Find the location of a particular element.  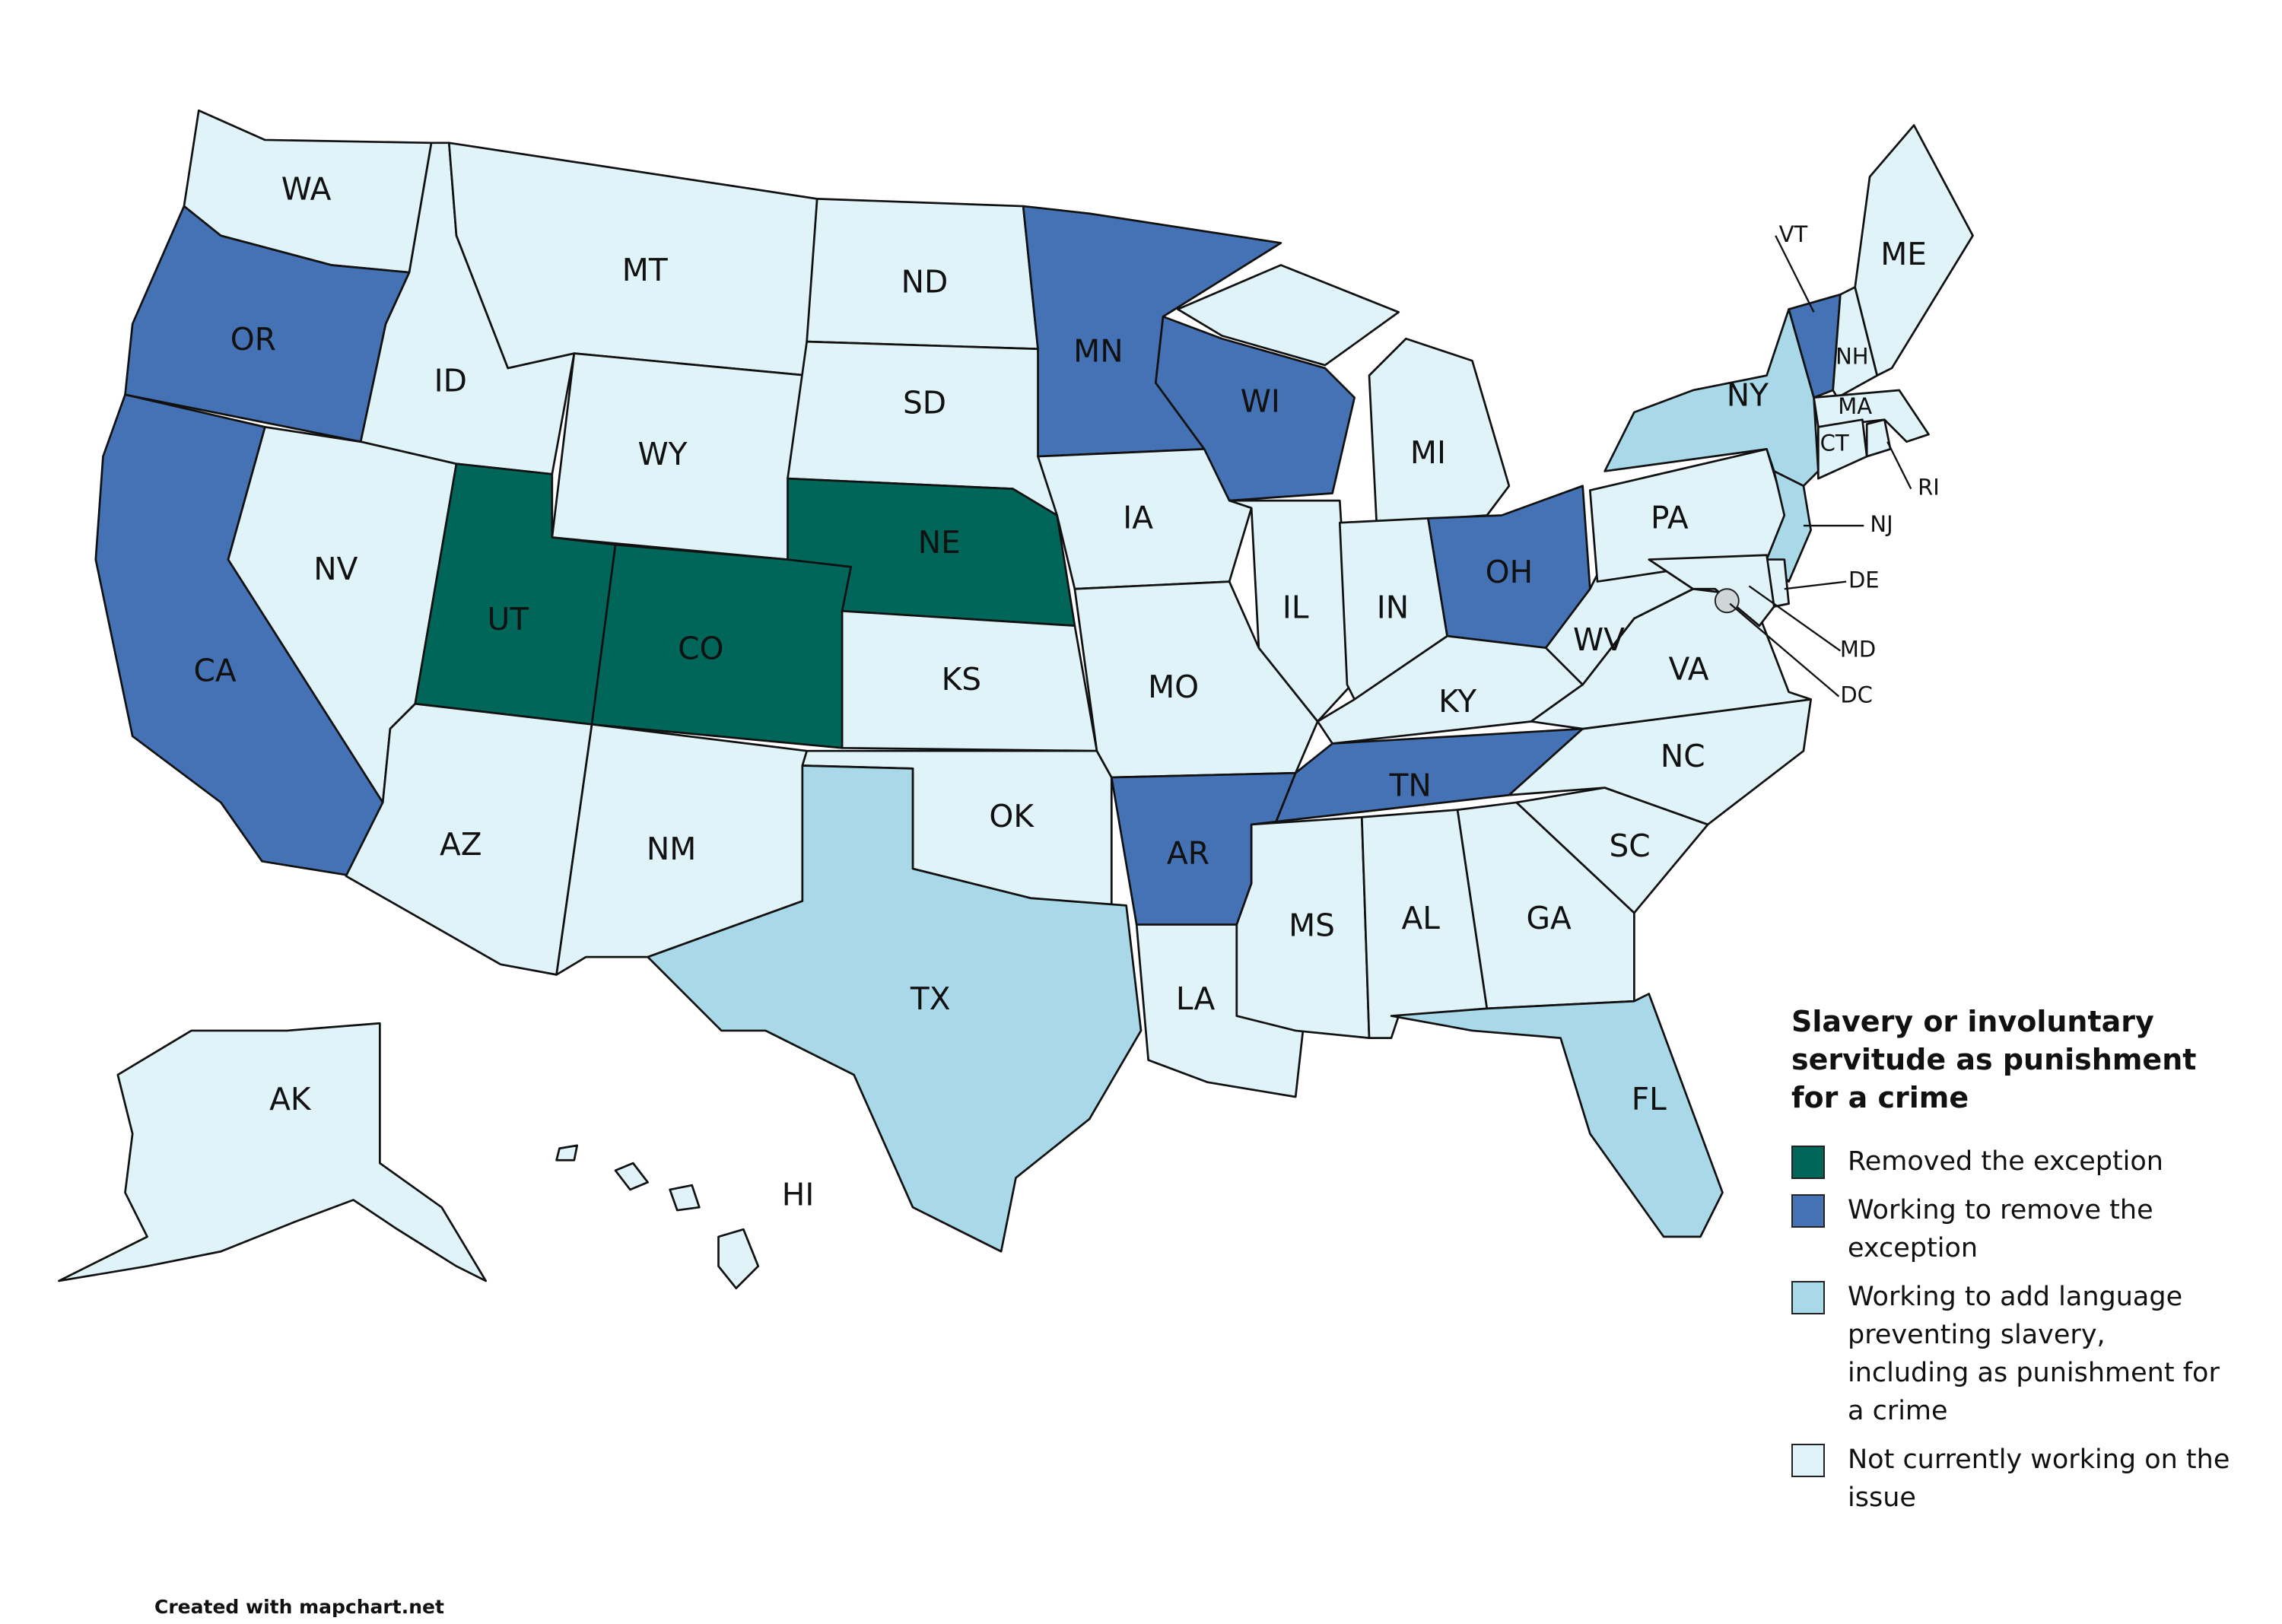

state-label: WI is located at coordinates (1261, 401).